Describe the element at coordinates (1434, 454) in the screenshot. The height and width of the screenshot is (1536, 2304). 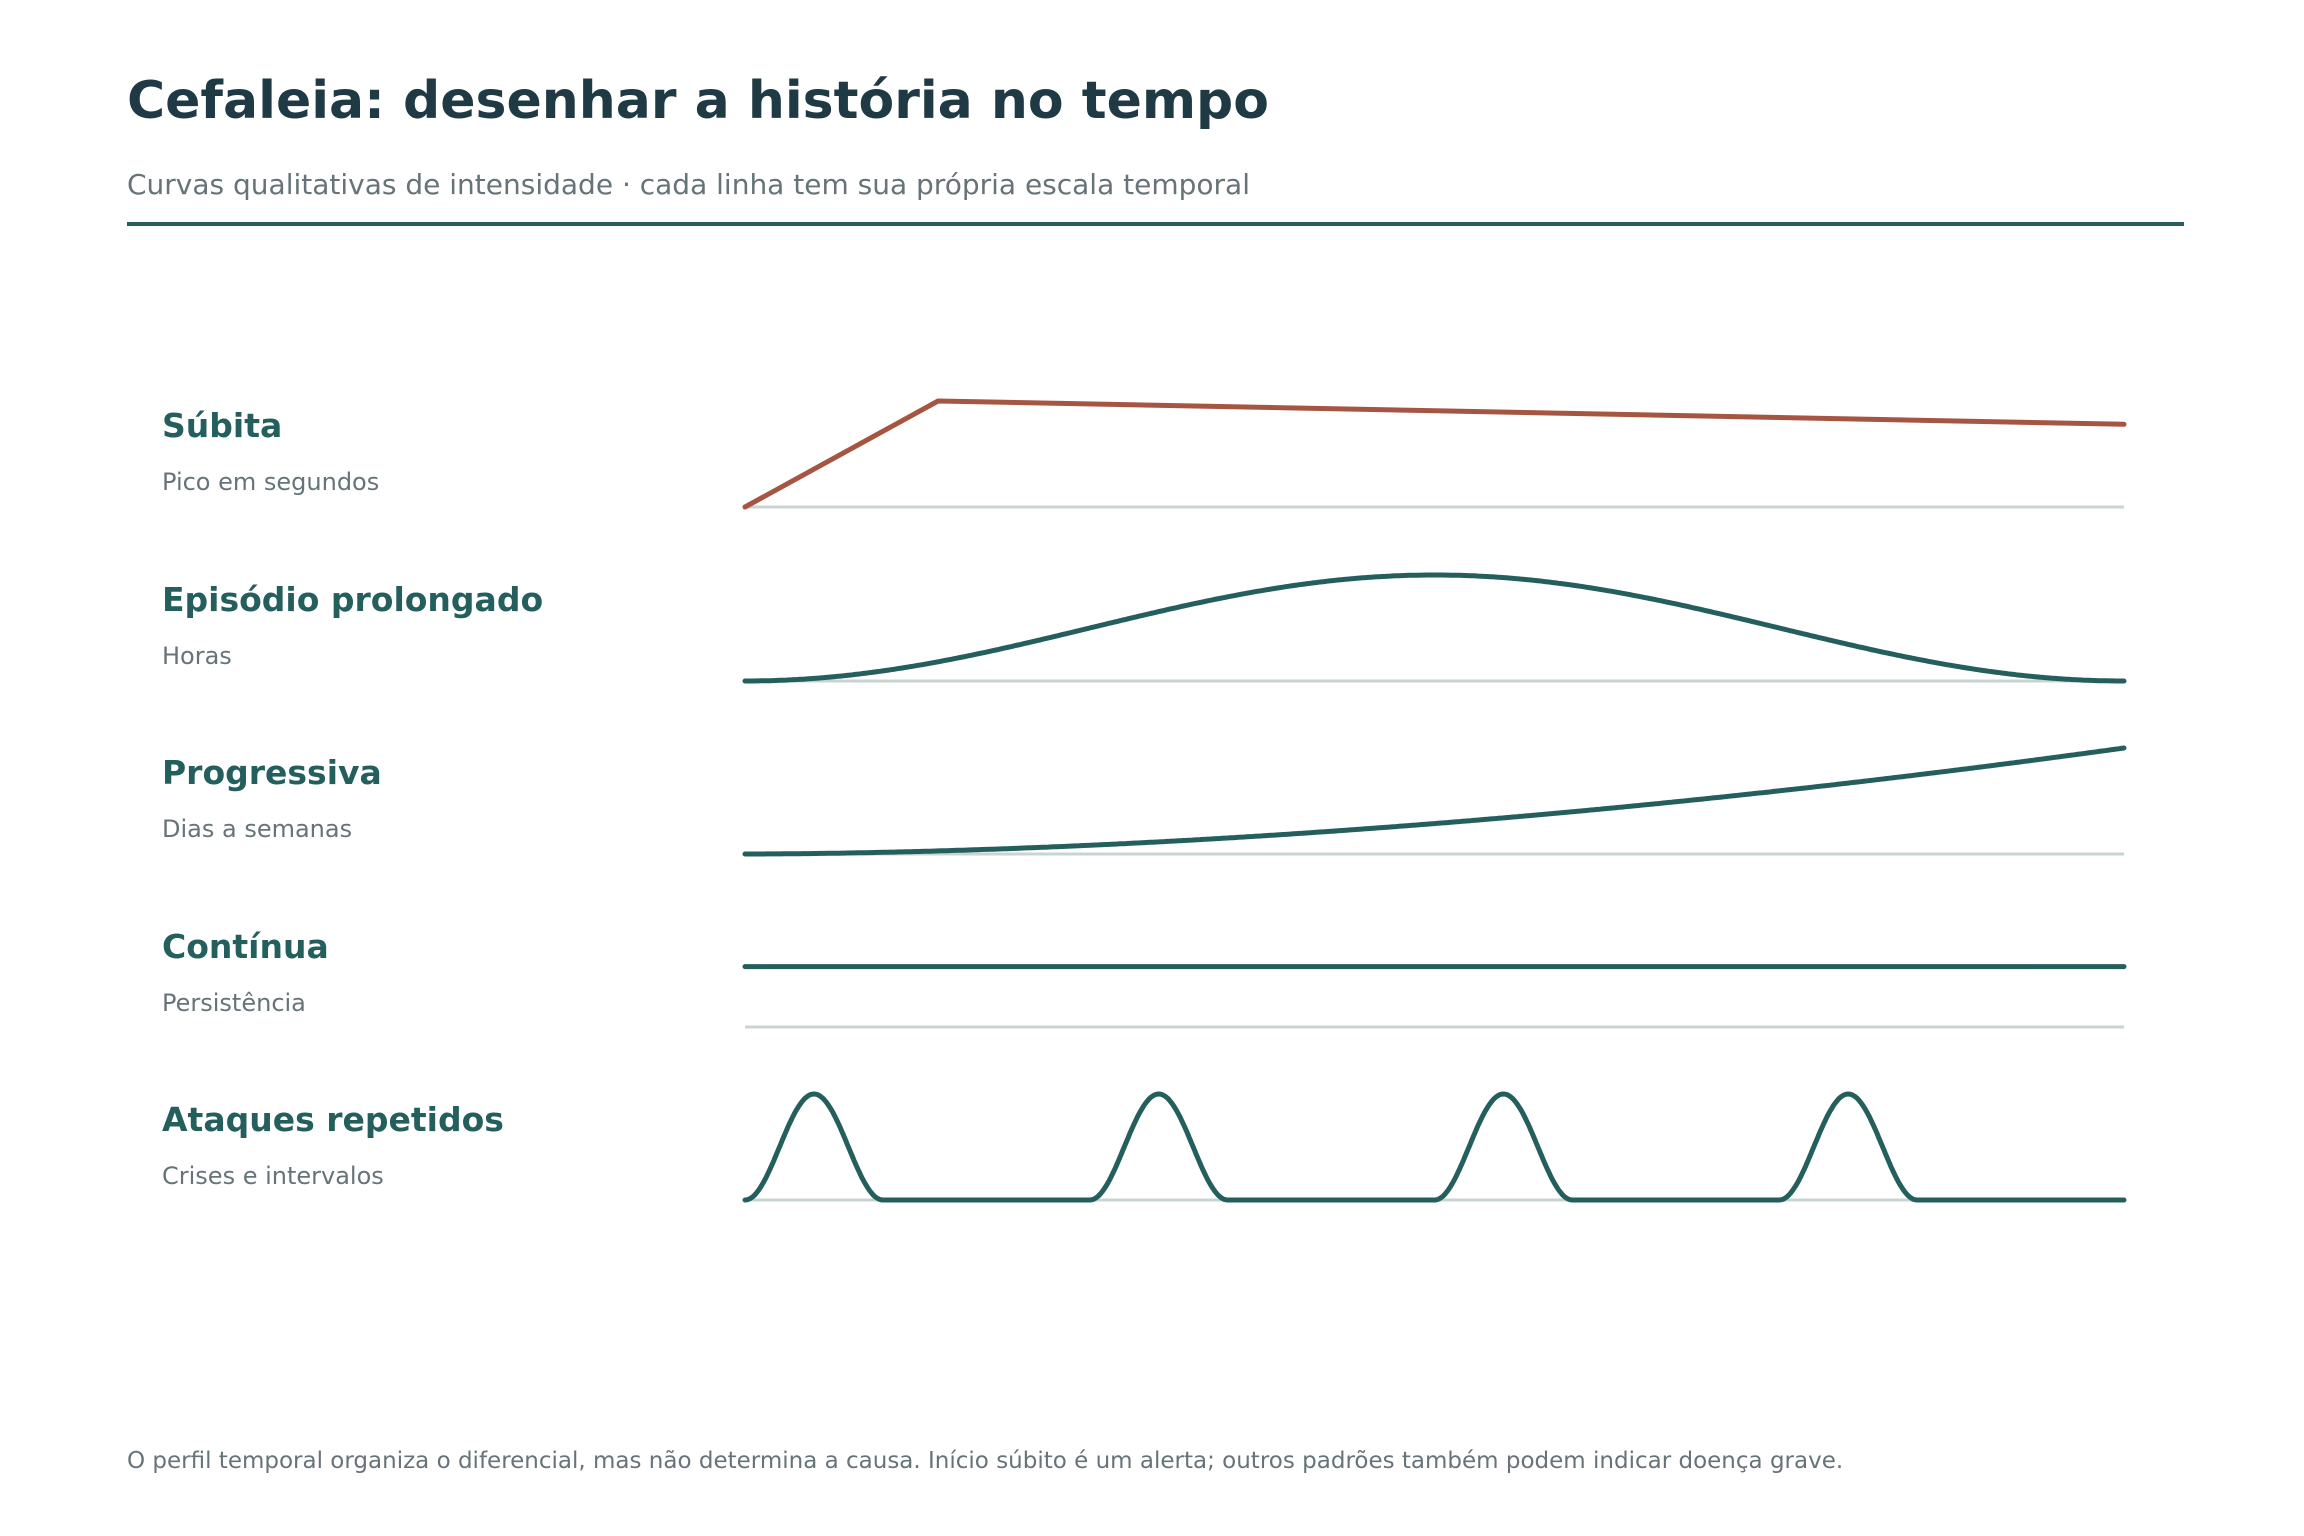
I see `curve-subita` at that location.